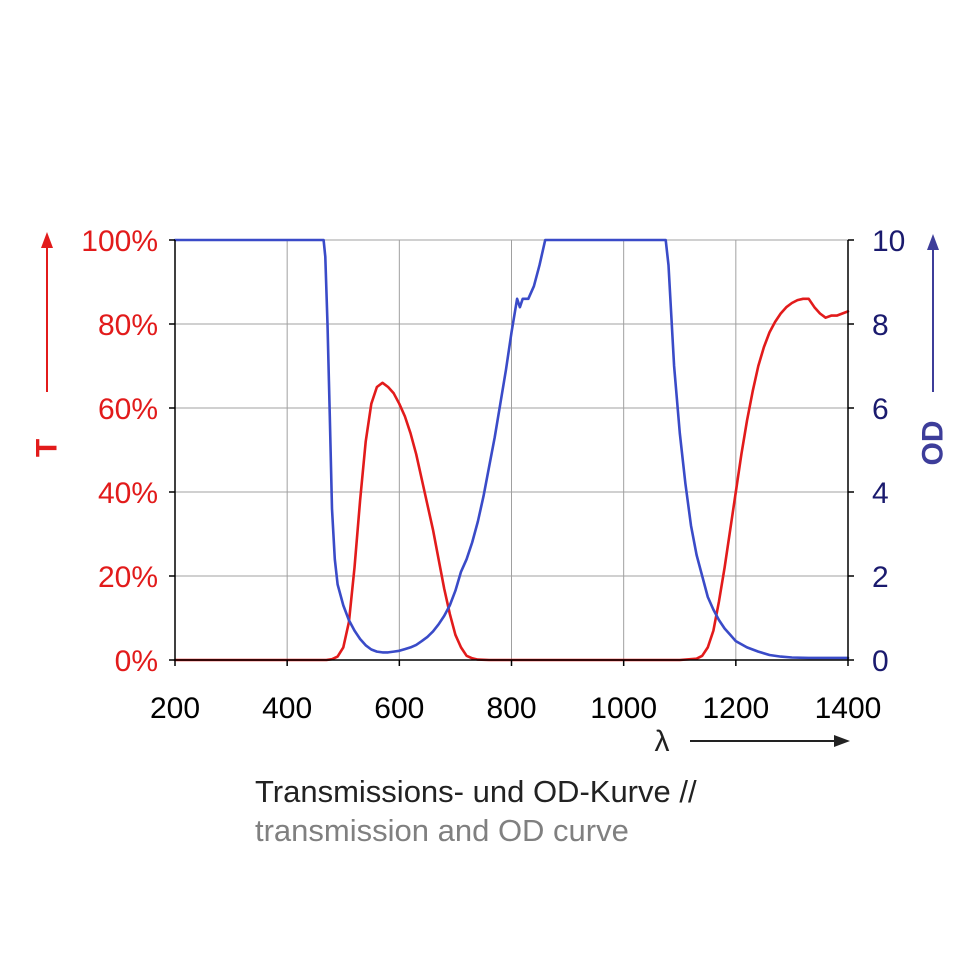 The width and height of the screenshot is (980, 980). Describe the element at coordinates (662, 741) in the screenshot. I see `x-axis-title: λ` at that location.